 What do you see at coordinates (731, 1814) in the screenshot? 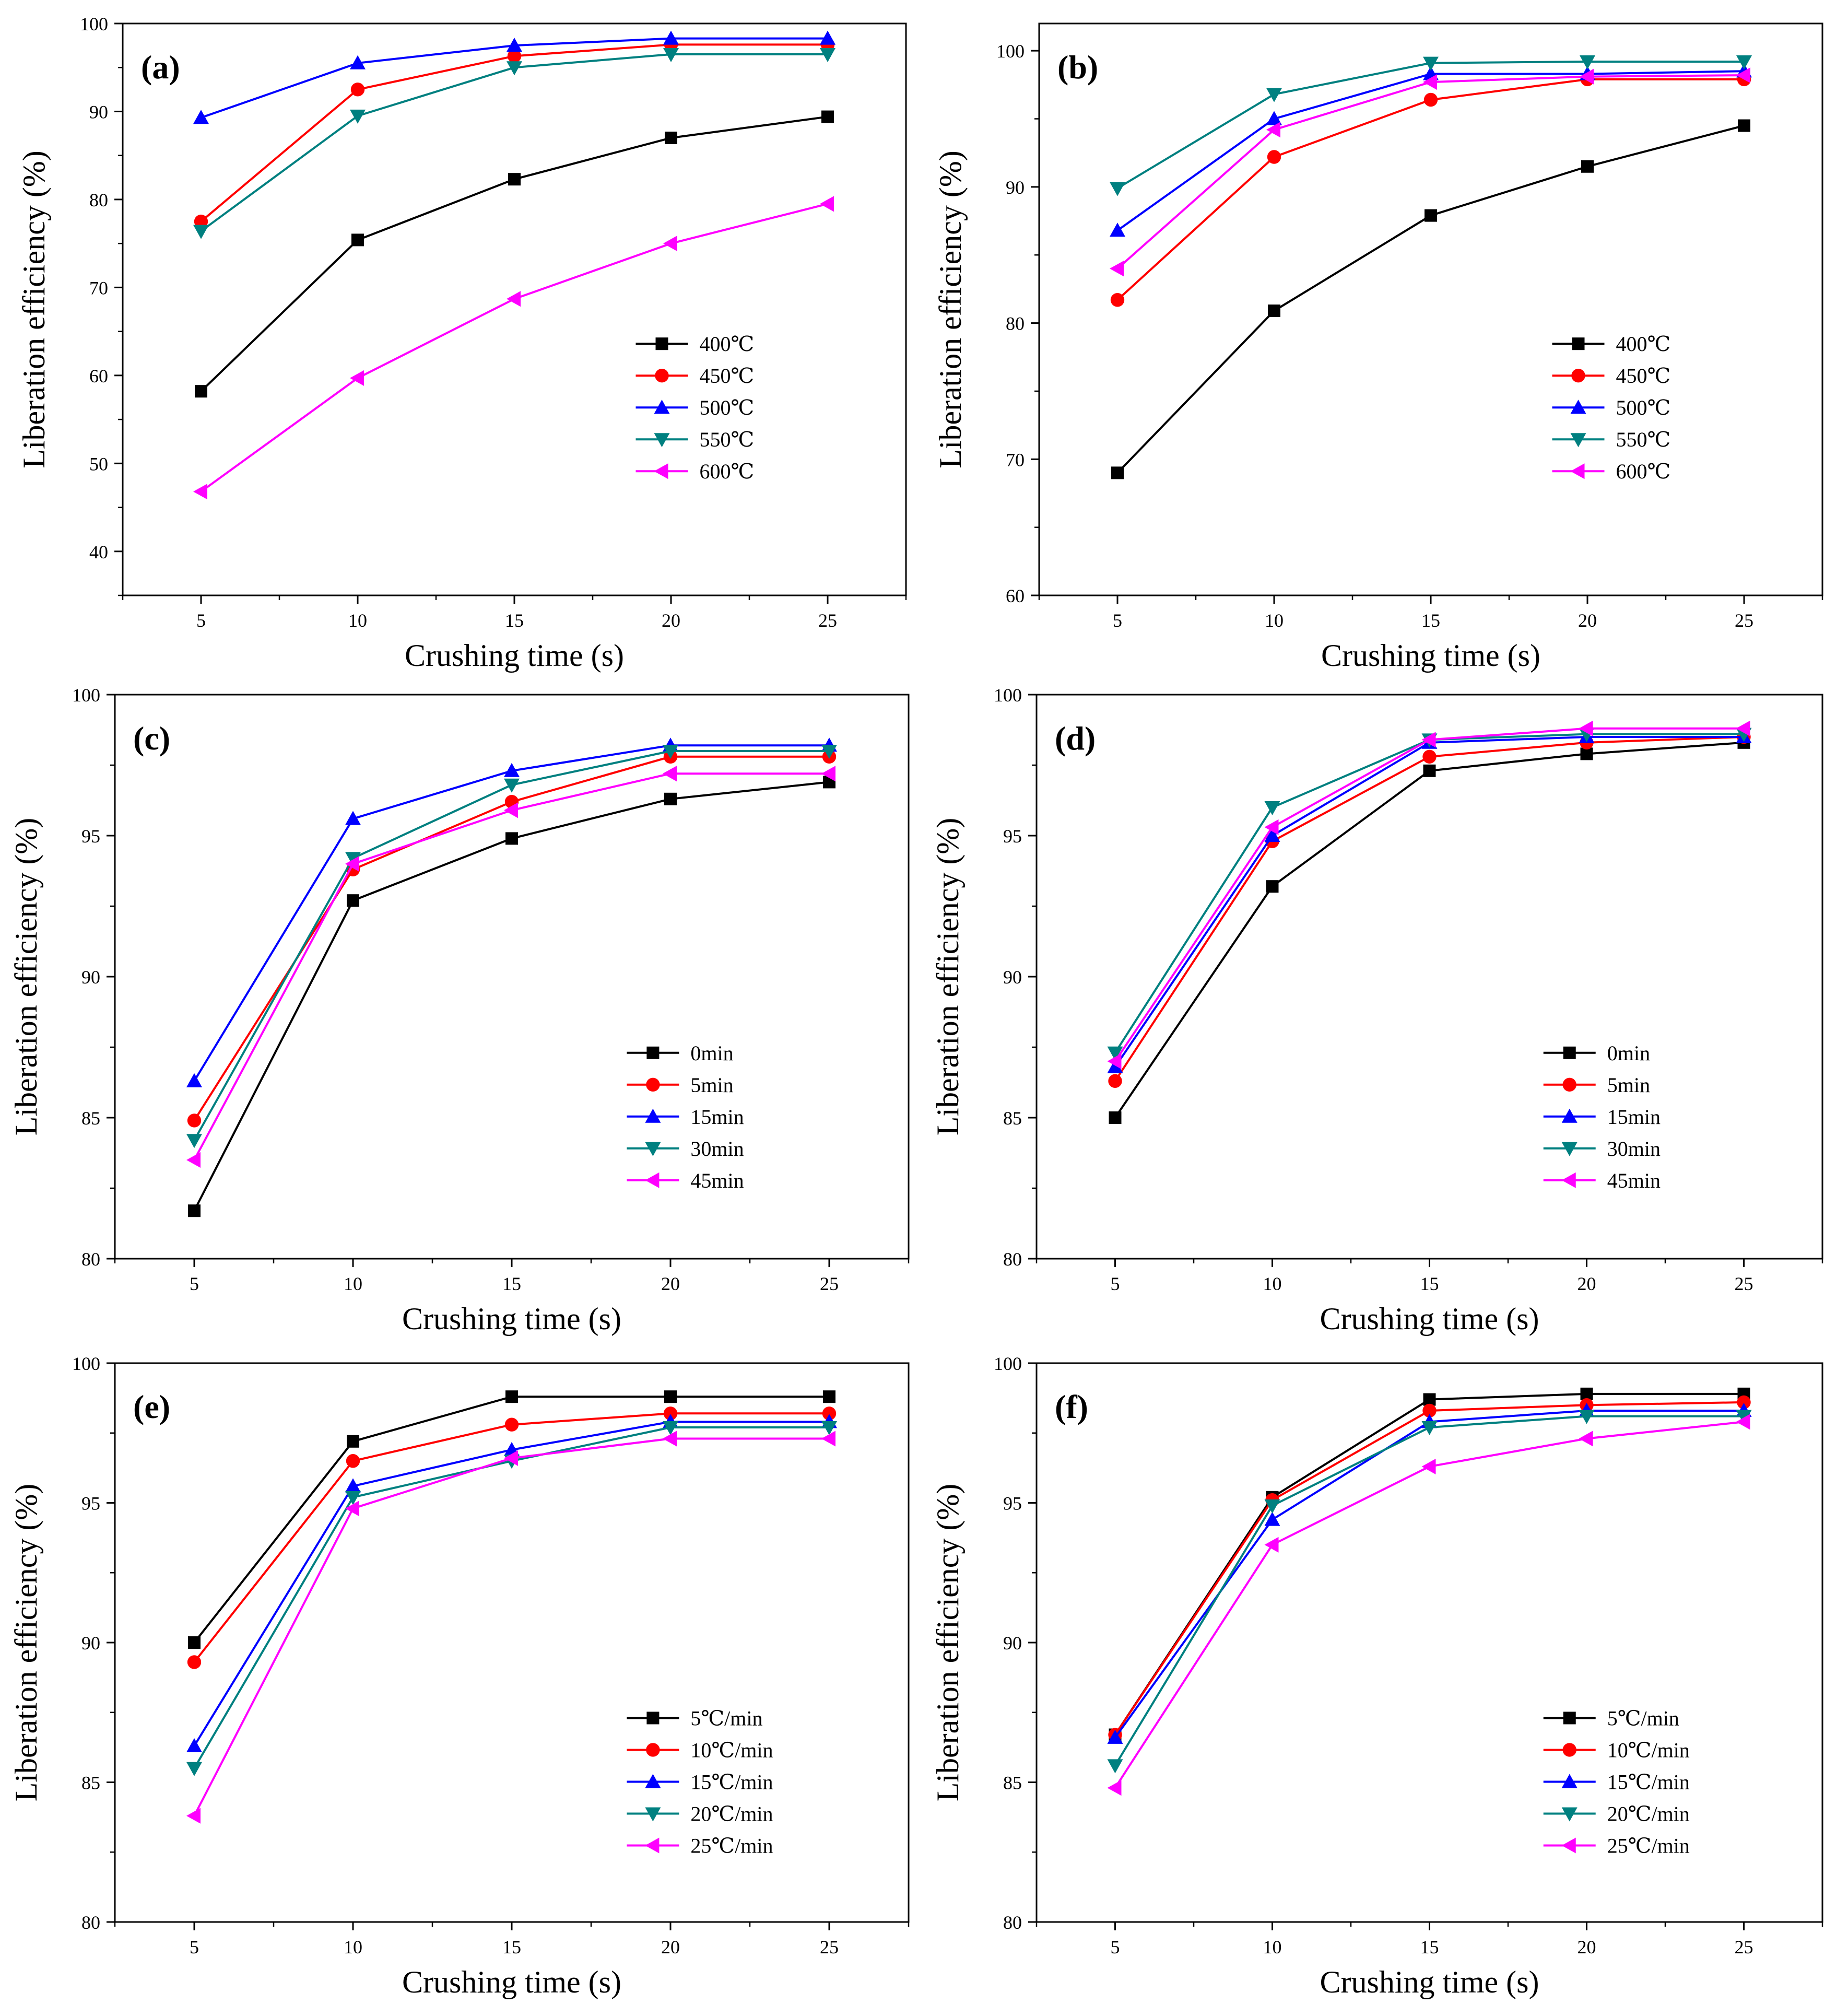
I see `legend-label: 20℃/min` at bounding box center [731, 1814].